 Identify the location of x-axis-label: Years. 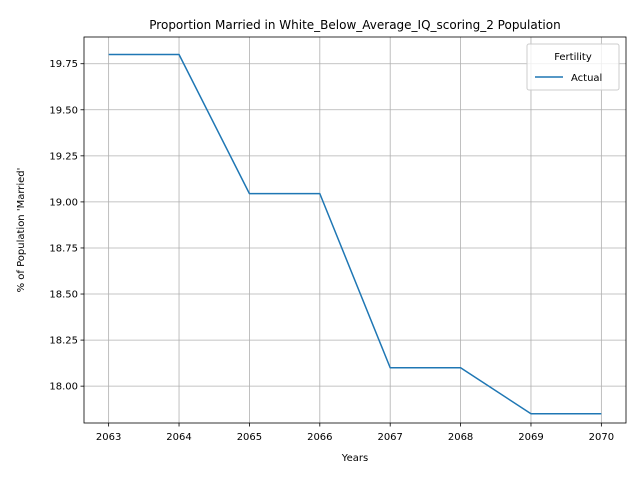
(354, 458).